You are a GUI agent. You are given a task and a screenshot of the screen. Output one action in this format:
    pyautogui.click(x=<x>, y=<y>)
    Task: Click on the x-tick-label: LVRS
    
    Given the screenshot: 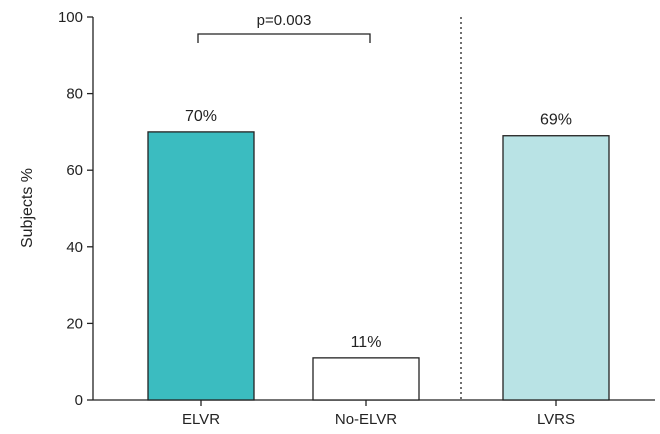 What is the action you would take?
    pyautogui.click(x=556, y=419)
    